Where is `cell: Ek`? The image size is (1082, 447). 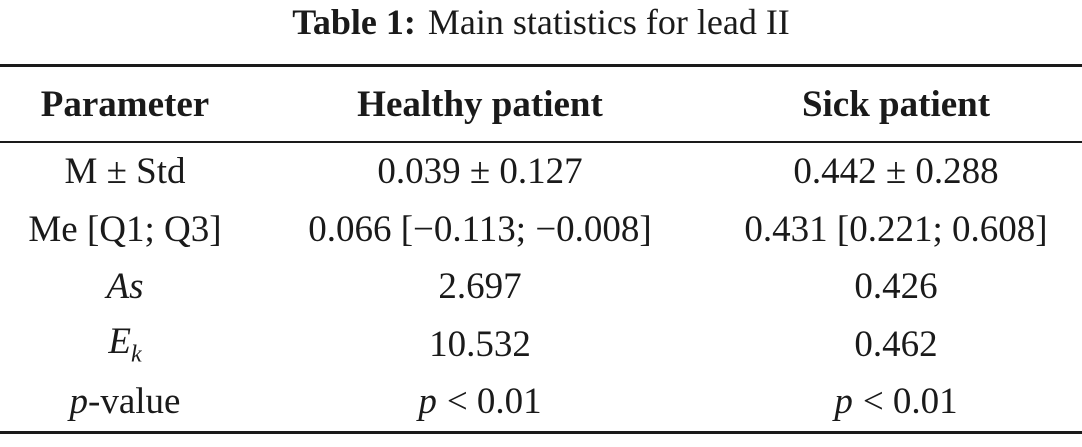 cell: Ek is located at coordinates (125, 345).